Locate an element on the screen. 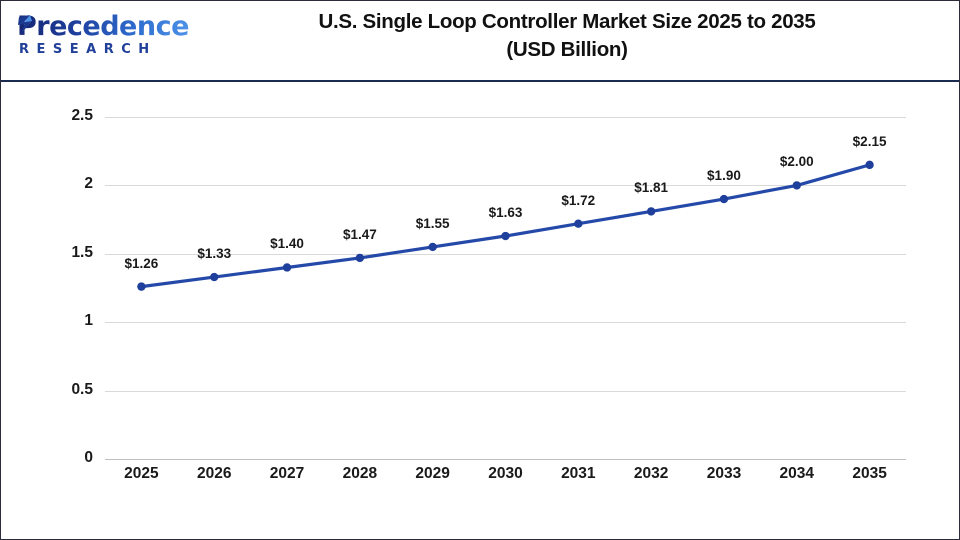 The image size is (960, 540). data-point-label: $1.40 is located at coordinates (287, 244).